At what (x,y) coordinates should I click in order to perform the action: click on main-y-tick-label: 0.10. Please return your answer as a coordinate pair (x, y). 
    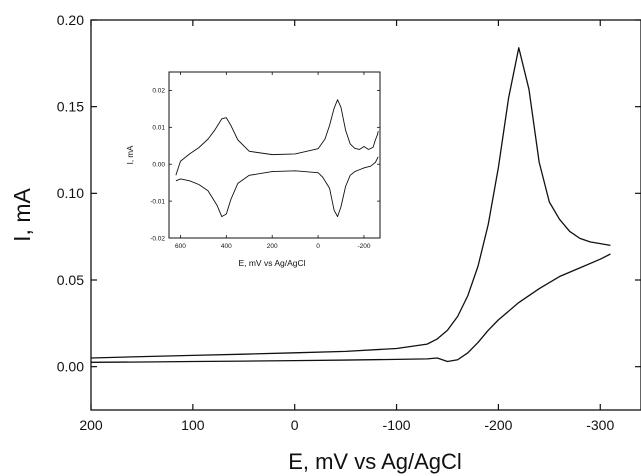
    Looking at the image, I should click on (70, 193).